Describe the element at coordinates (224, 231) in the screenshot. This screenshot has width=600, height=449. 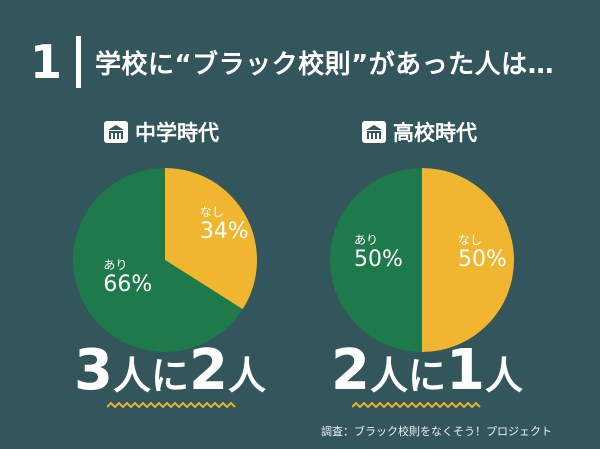
I see `slice-percent-label: 34%` at that location.